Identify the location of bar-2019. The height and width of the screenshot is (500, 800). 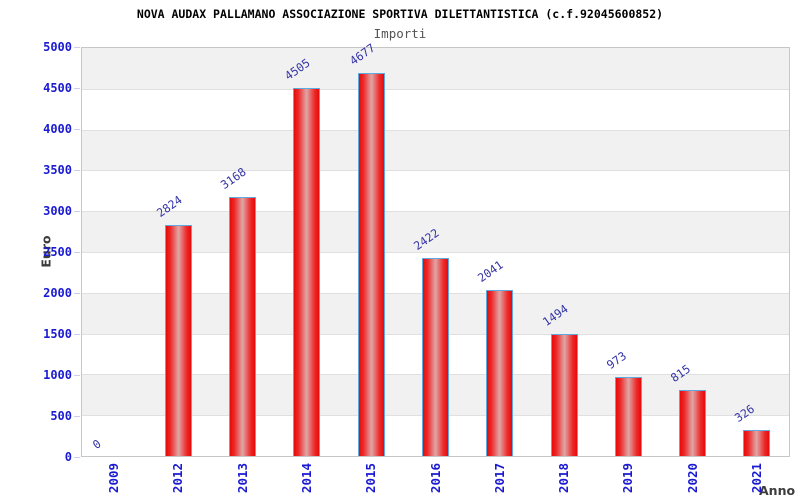
(628, 416).